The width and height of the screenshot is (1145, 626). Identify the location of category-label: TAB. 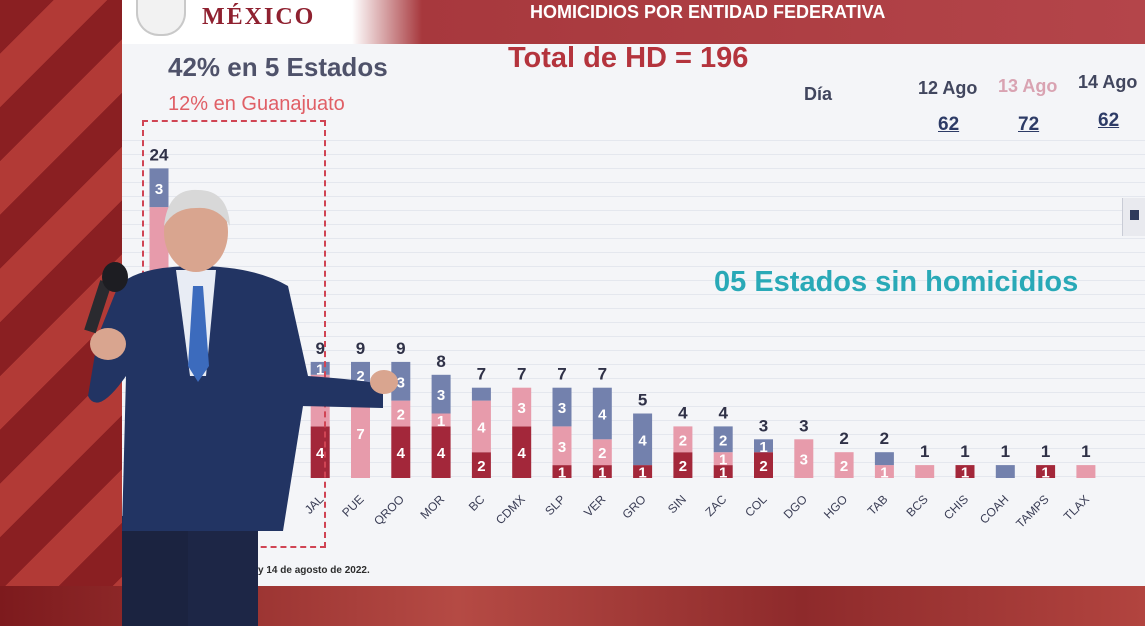
(878, 505).